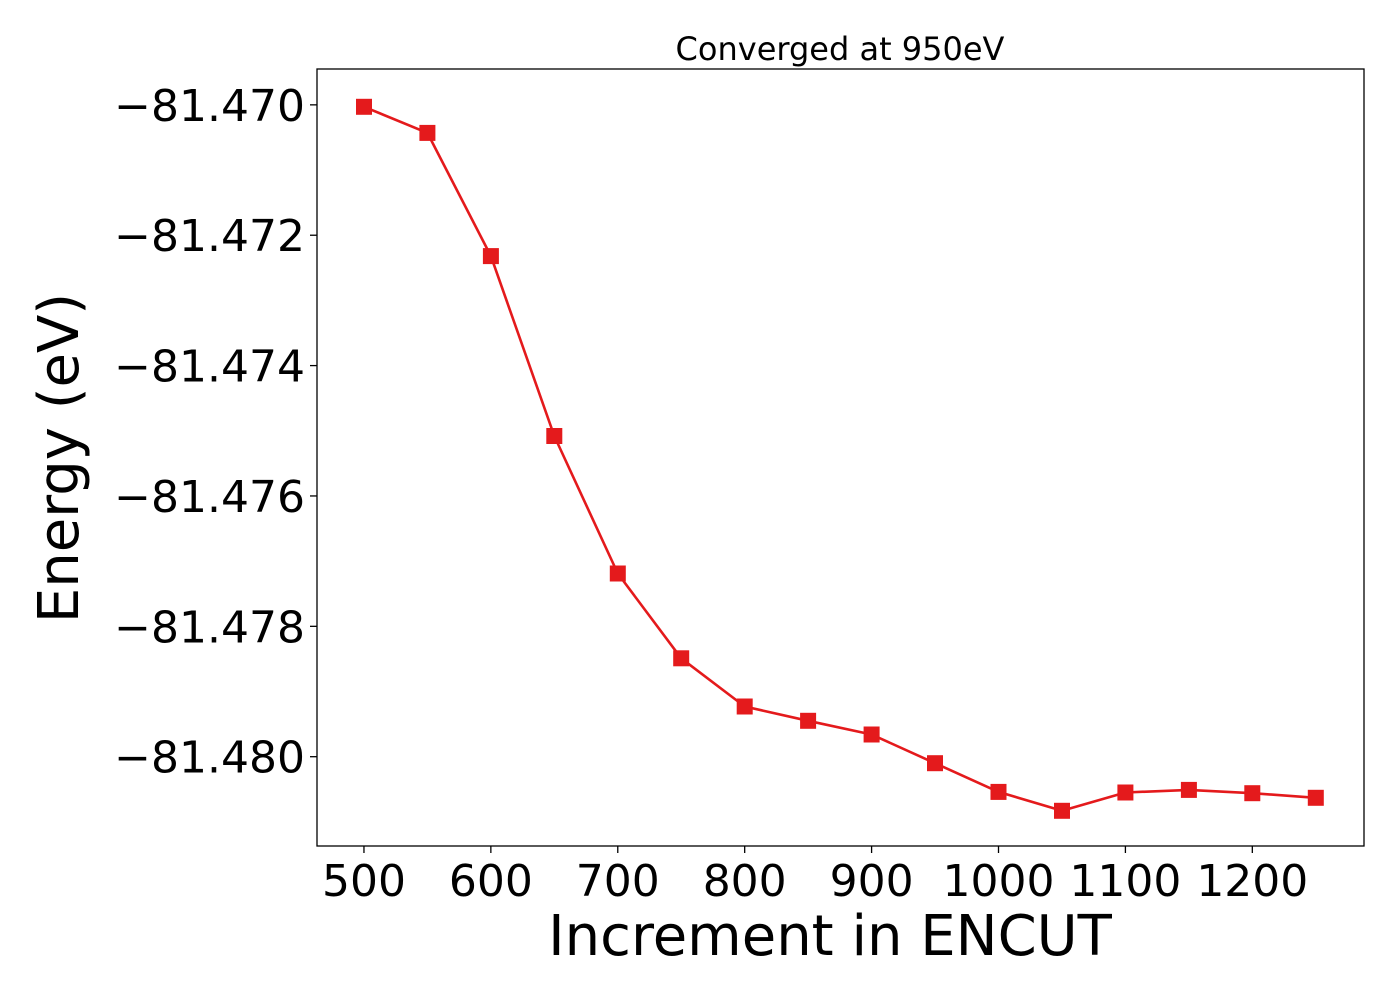  What do you see at coordinates (840, 49) in the screenshot?
I see `chart-title: Converged at 950eV` at bounding box center [840, 49].